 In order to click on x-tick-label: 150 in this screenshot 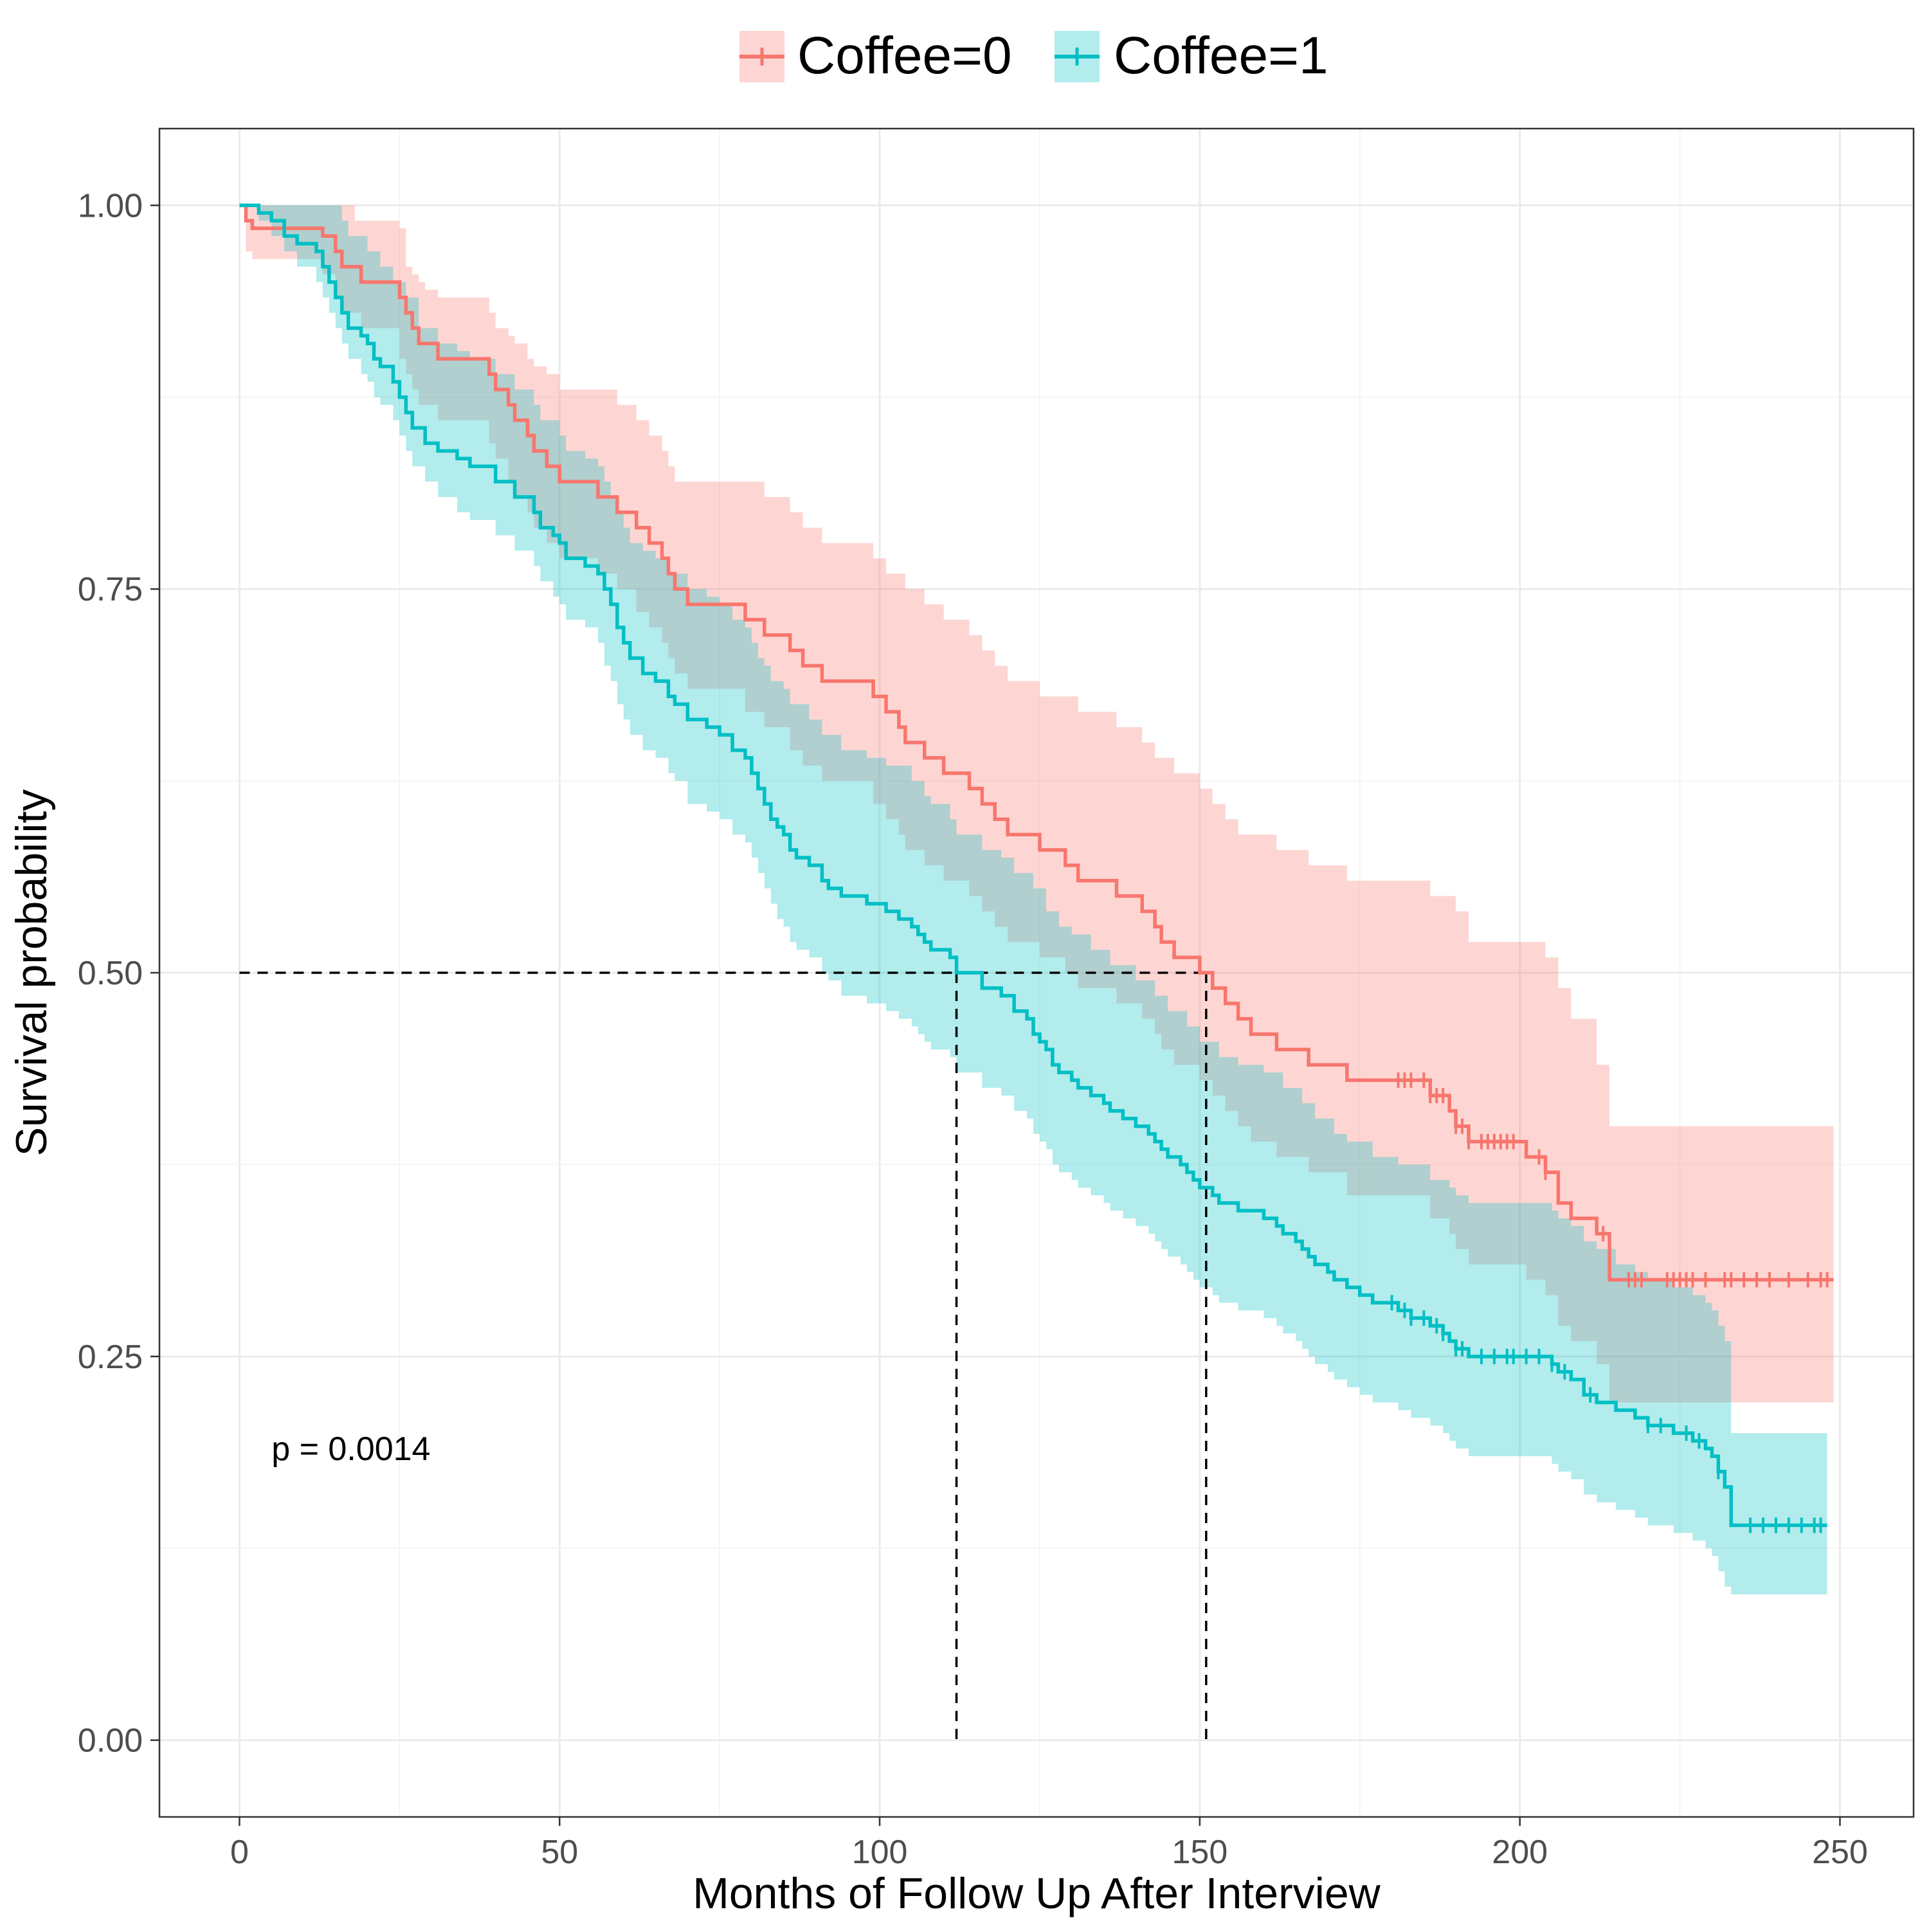, I will do `click(1200, 1853)`.